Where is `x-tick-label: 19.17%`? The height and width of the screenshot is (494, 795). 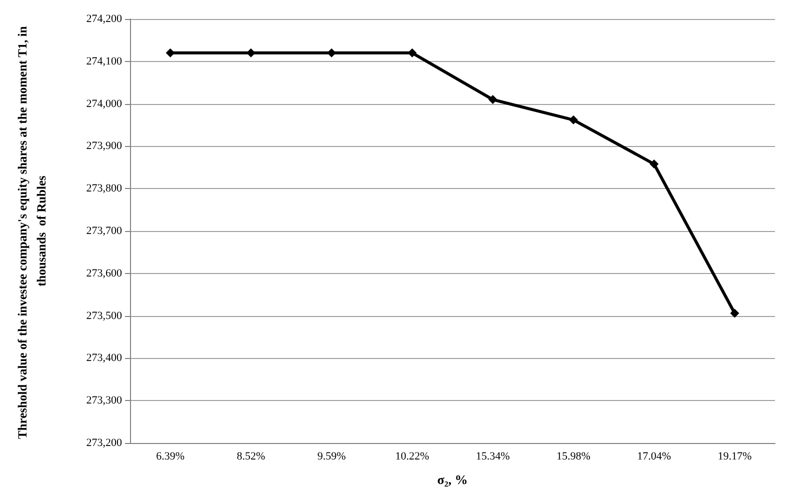
x-tick-label: 19.17% is located at coordinates (735, 456).